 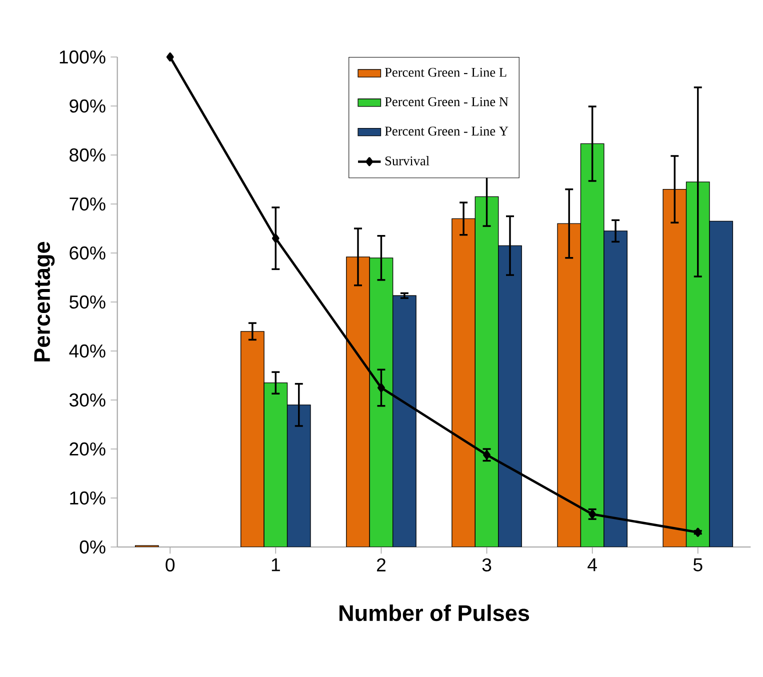 What do you see at coordinates (276, 565) in the screenshot?
I see `x-tick-label: 1` at bounding box center [276, 565].